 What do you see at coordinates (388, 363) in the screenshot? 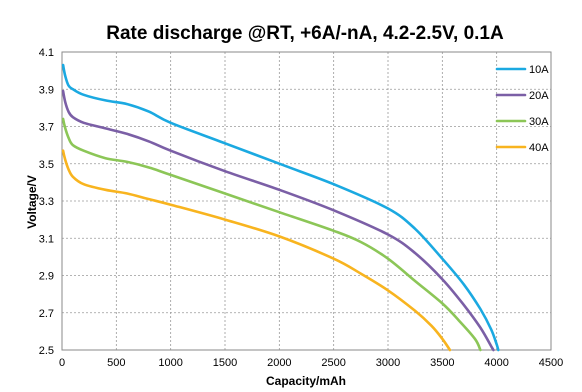
I see `x-tick-label: 3000` at bounding box center [388, 363].